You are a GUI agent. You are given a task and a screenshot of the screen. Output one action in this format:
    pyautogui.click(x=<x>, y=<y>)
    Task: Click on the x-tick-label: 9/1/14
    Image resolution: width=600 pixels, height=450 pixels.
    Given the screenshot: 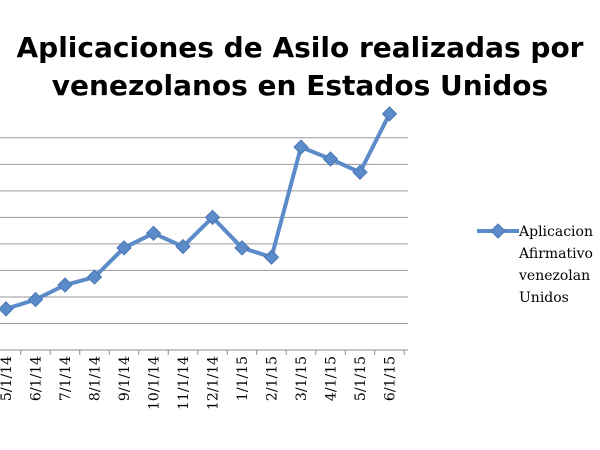 What is the action you would take?
    pyautogui.click(x=125, y=378)
    